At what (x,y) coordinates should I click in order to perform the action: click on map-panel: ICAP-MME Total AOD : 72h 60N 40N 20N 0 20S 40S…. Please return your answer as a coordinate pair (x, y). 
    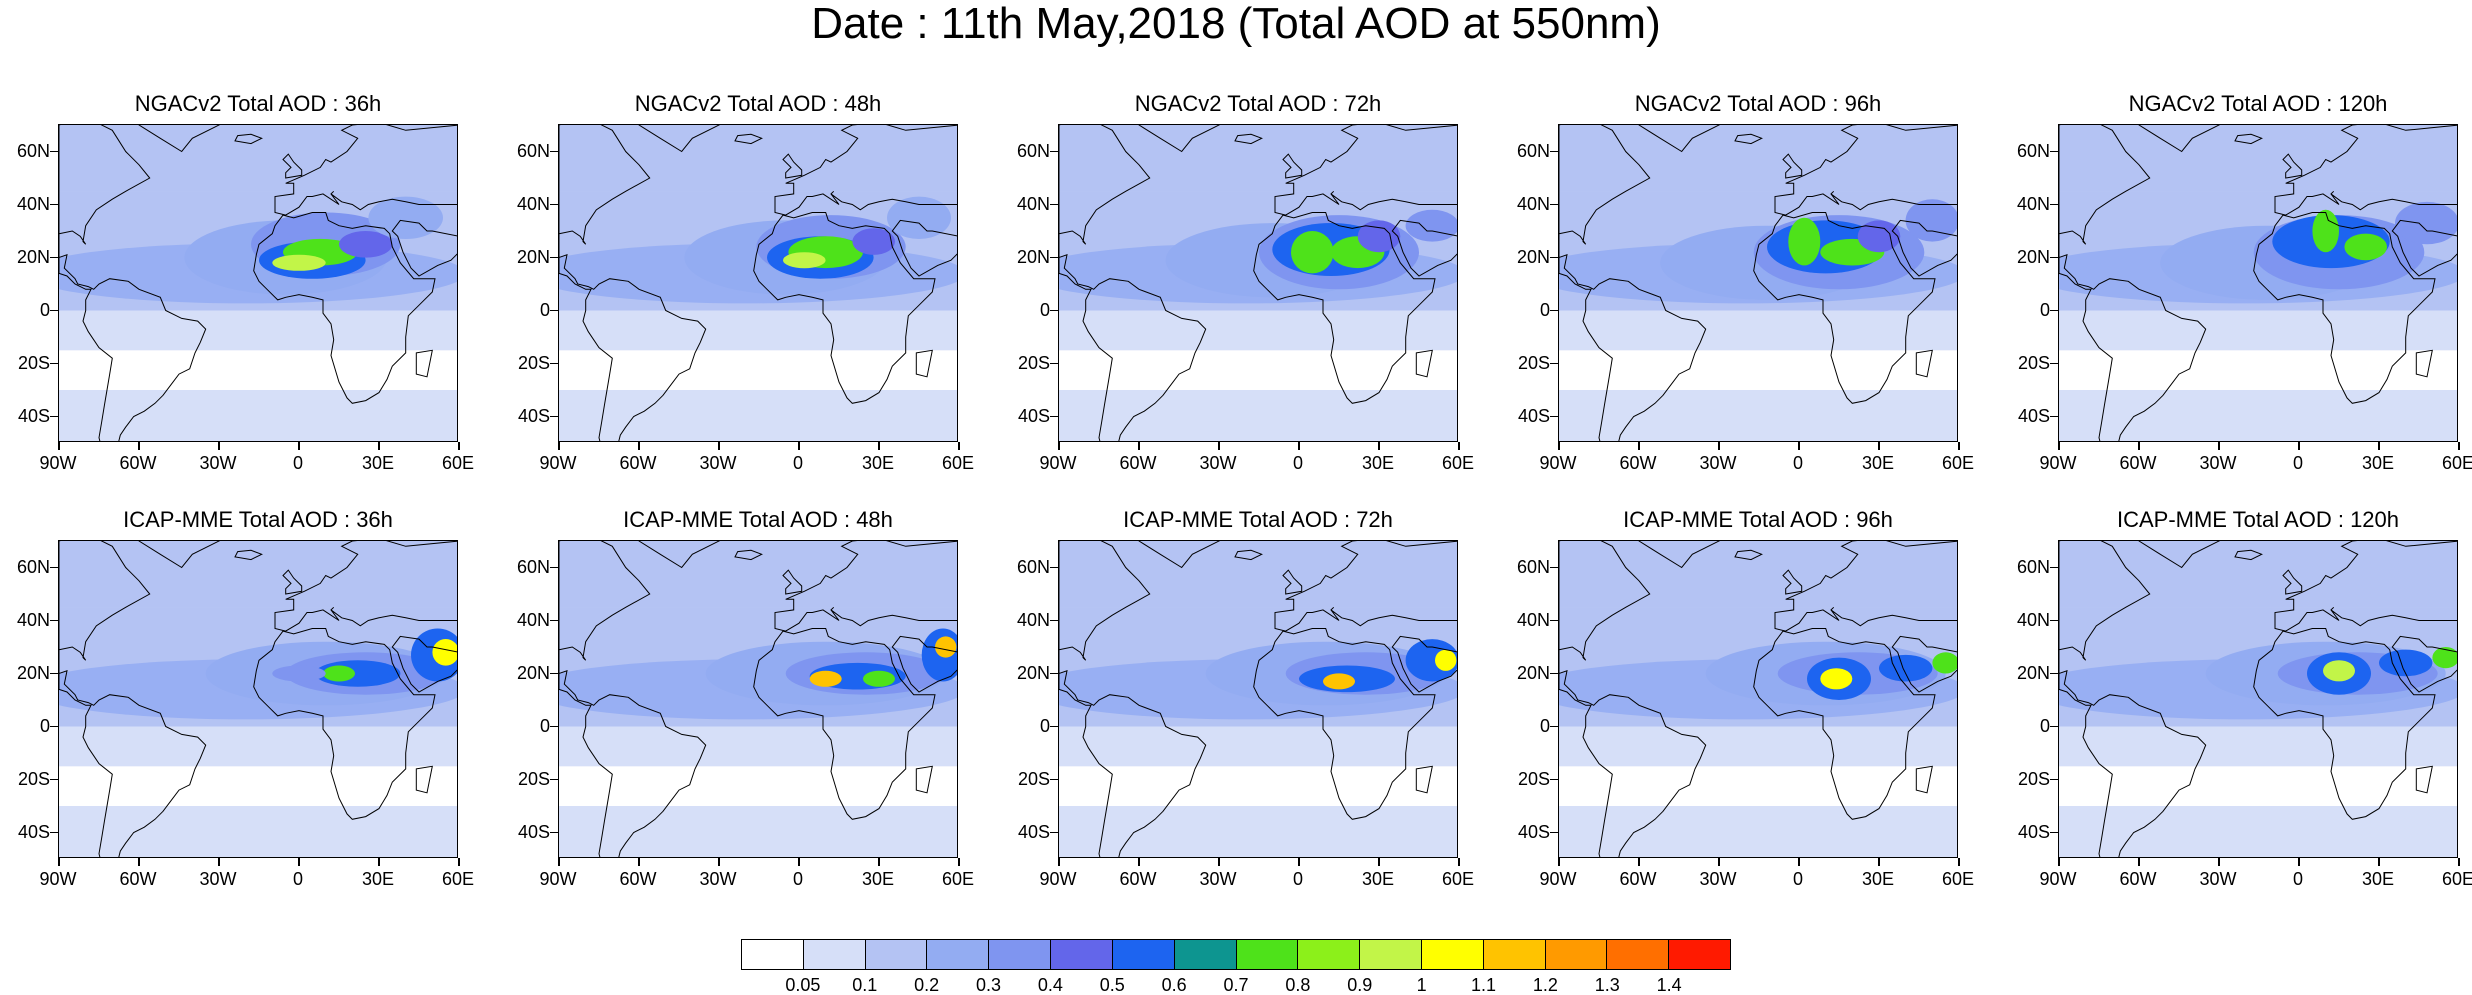
    Looking at the image, I should click on (1240, 703).